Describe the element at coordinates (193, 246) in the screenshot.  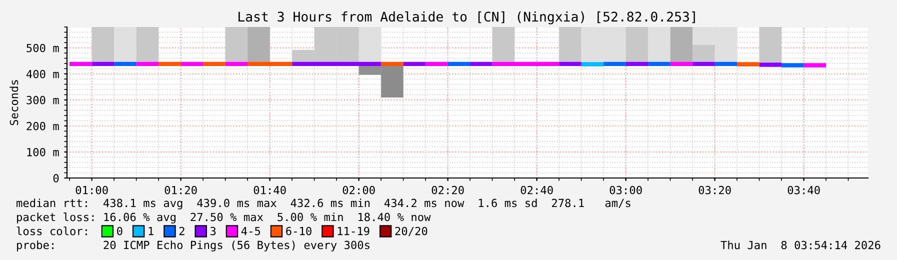
I see `text: probe: 20 ICMP Echo Pings (56 Bytes) every 300s` at that location.